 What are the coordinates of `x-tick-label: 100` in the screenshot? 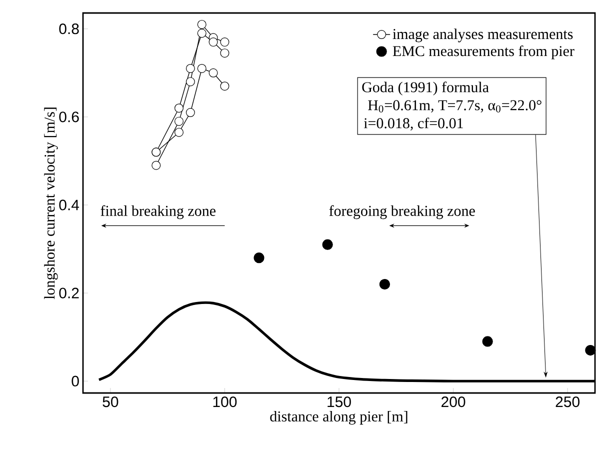 It's located at (225, 402).